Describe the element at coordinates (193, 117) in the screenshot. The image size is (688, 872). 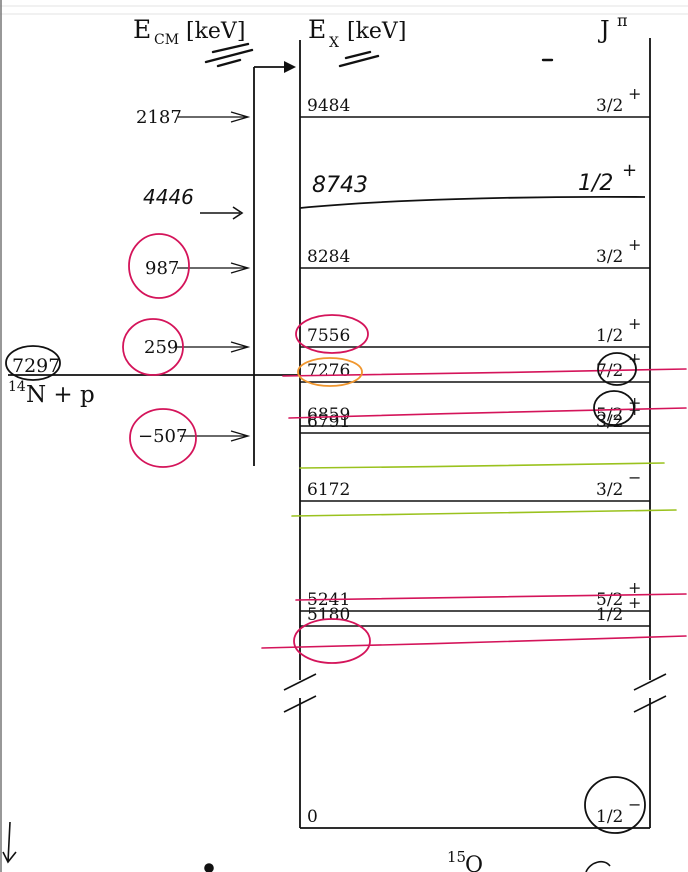
I see `ecm-arrow-0: 2187` at that location.